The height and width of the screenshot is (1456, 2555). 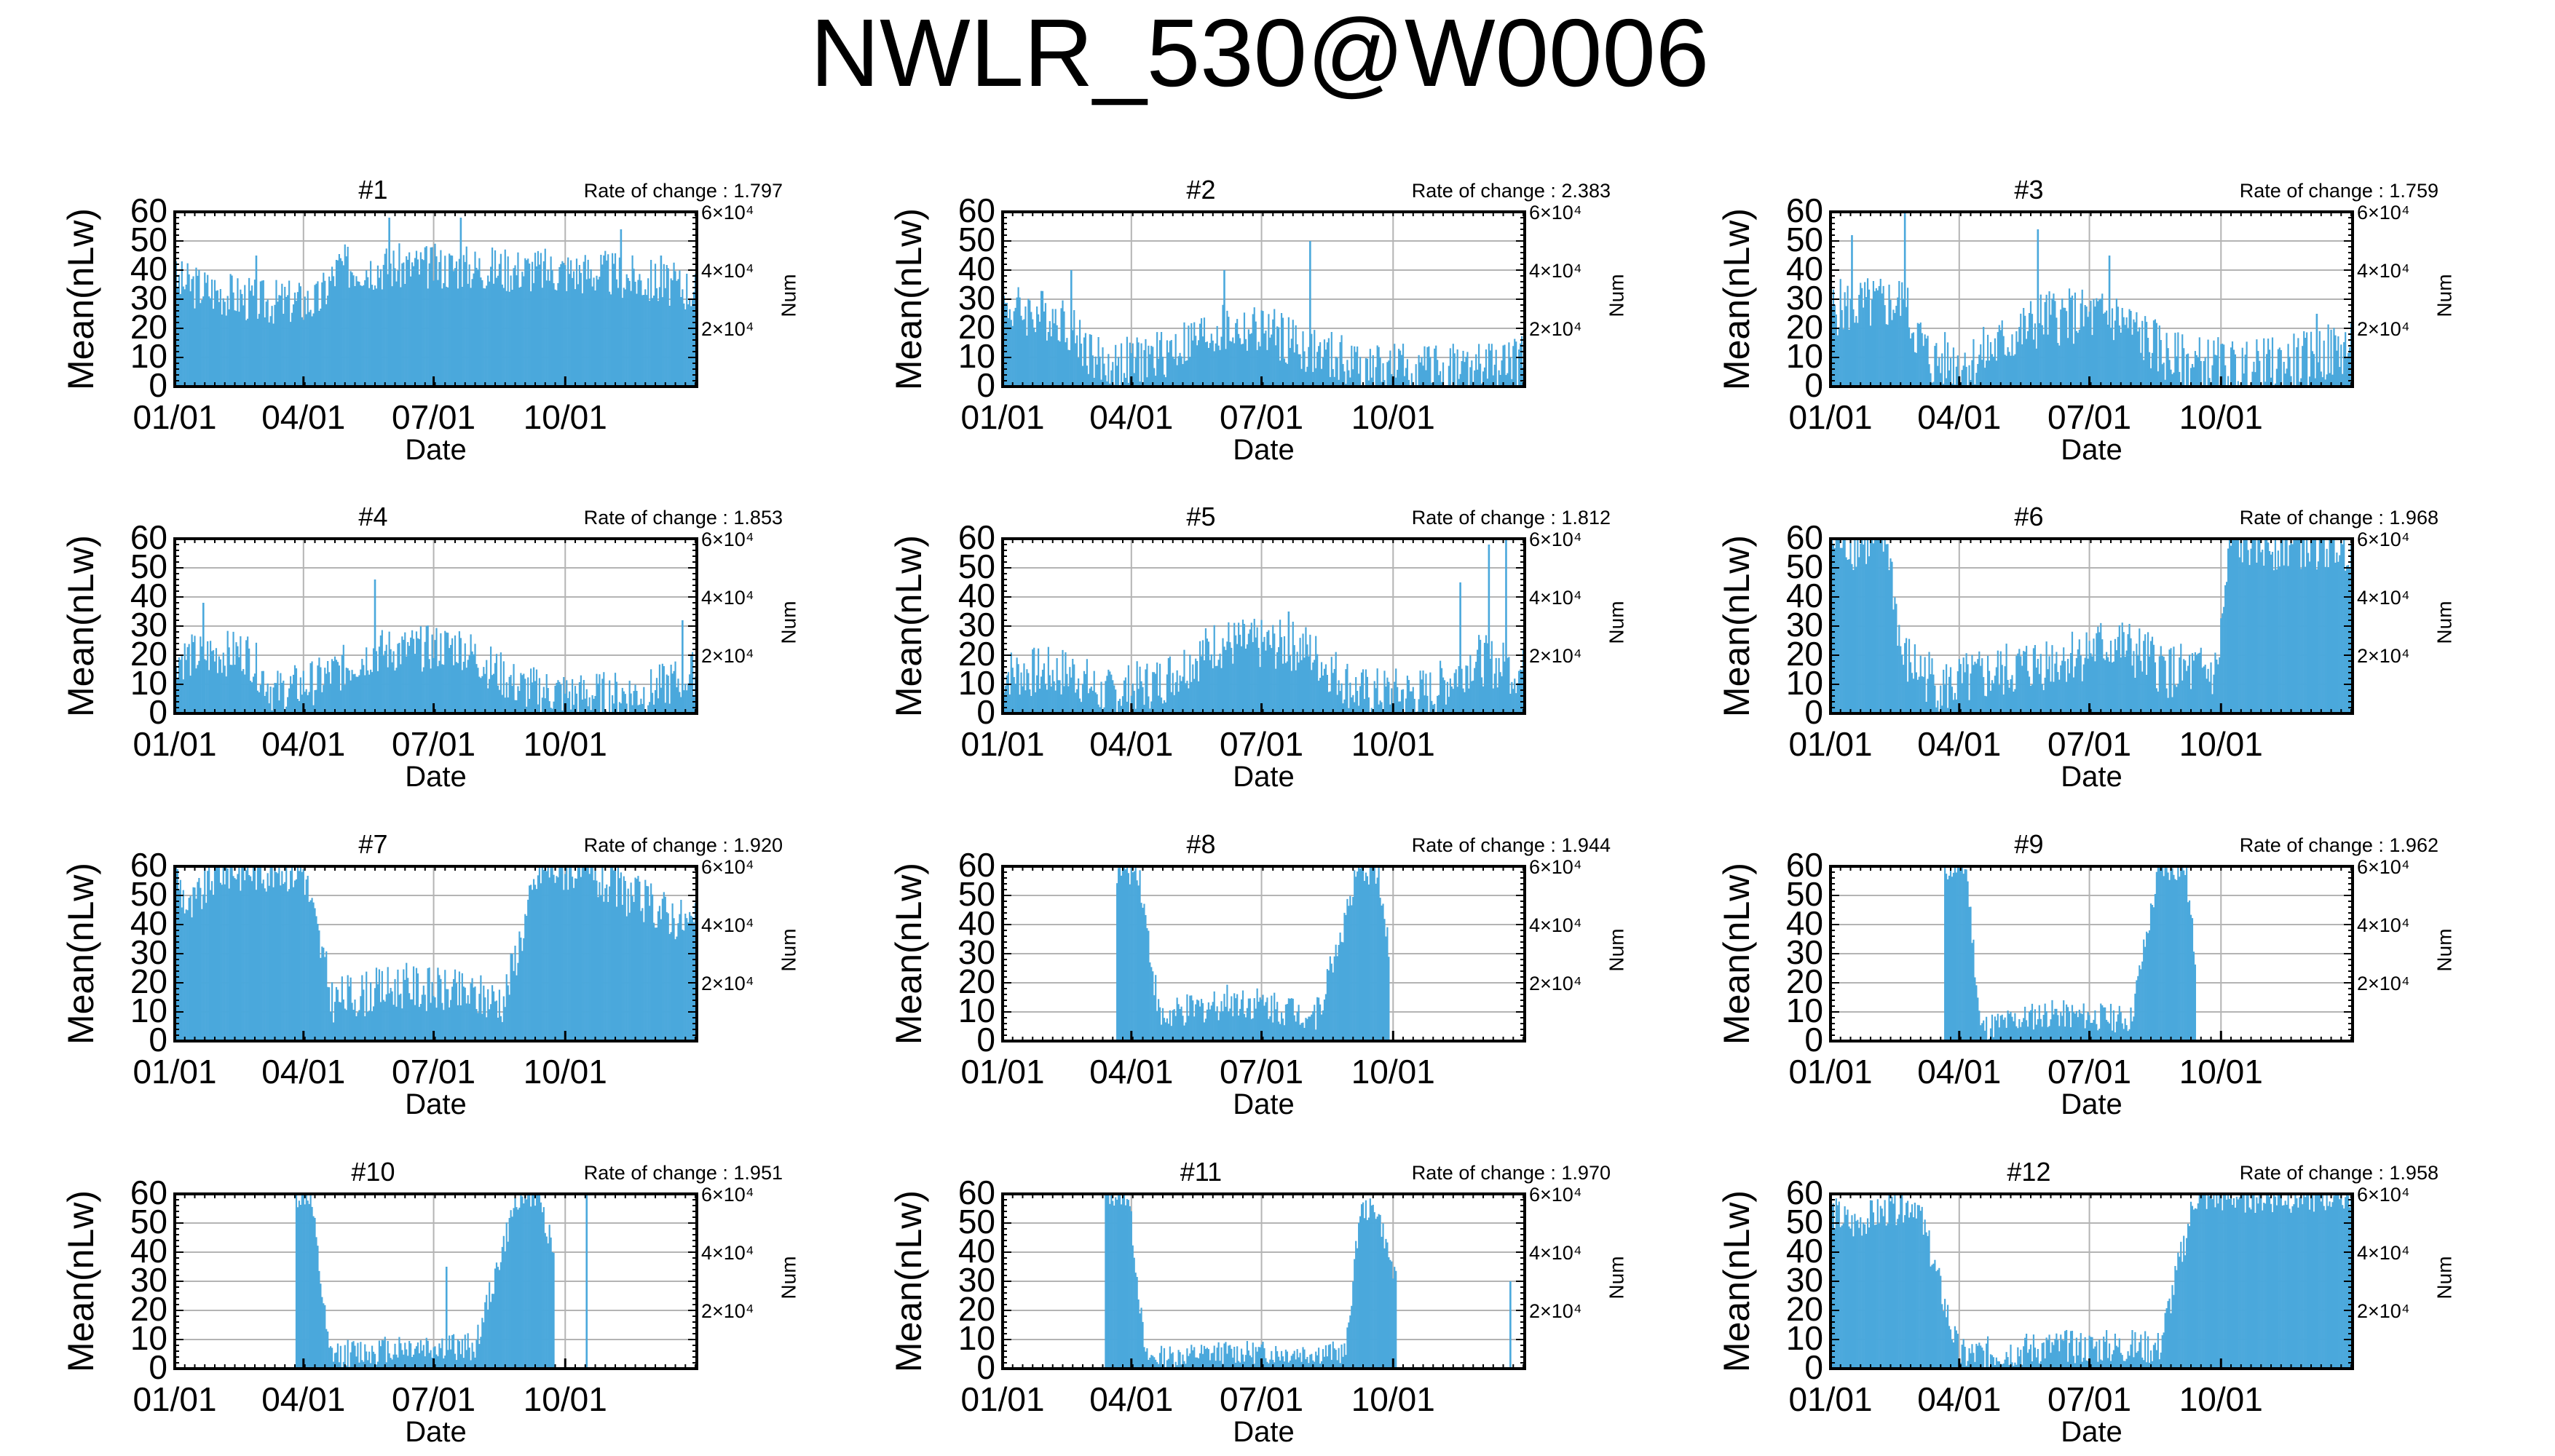 What do you see at coordinates (372, 844) in the screenshot?
I see `panel-title: #7` at bounding box center [372, 844].